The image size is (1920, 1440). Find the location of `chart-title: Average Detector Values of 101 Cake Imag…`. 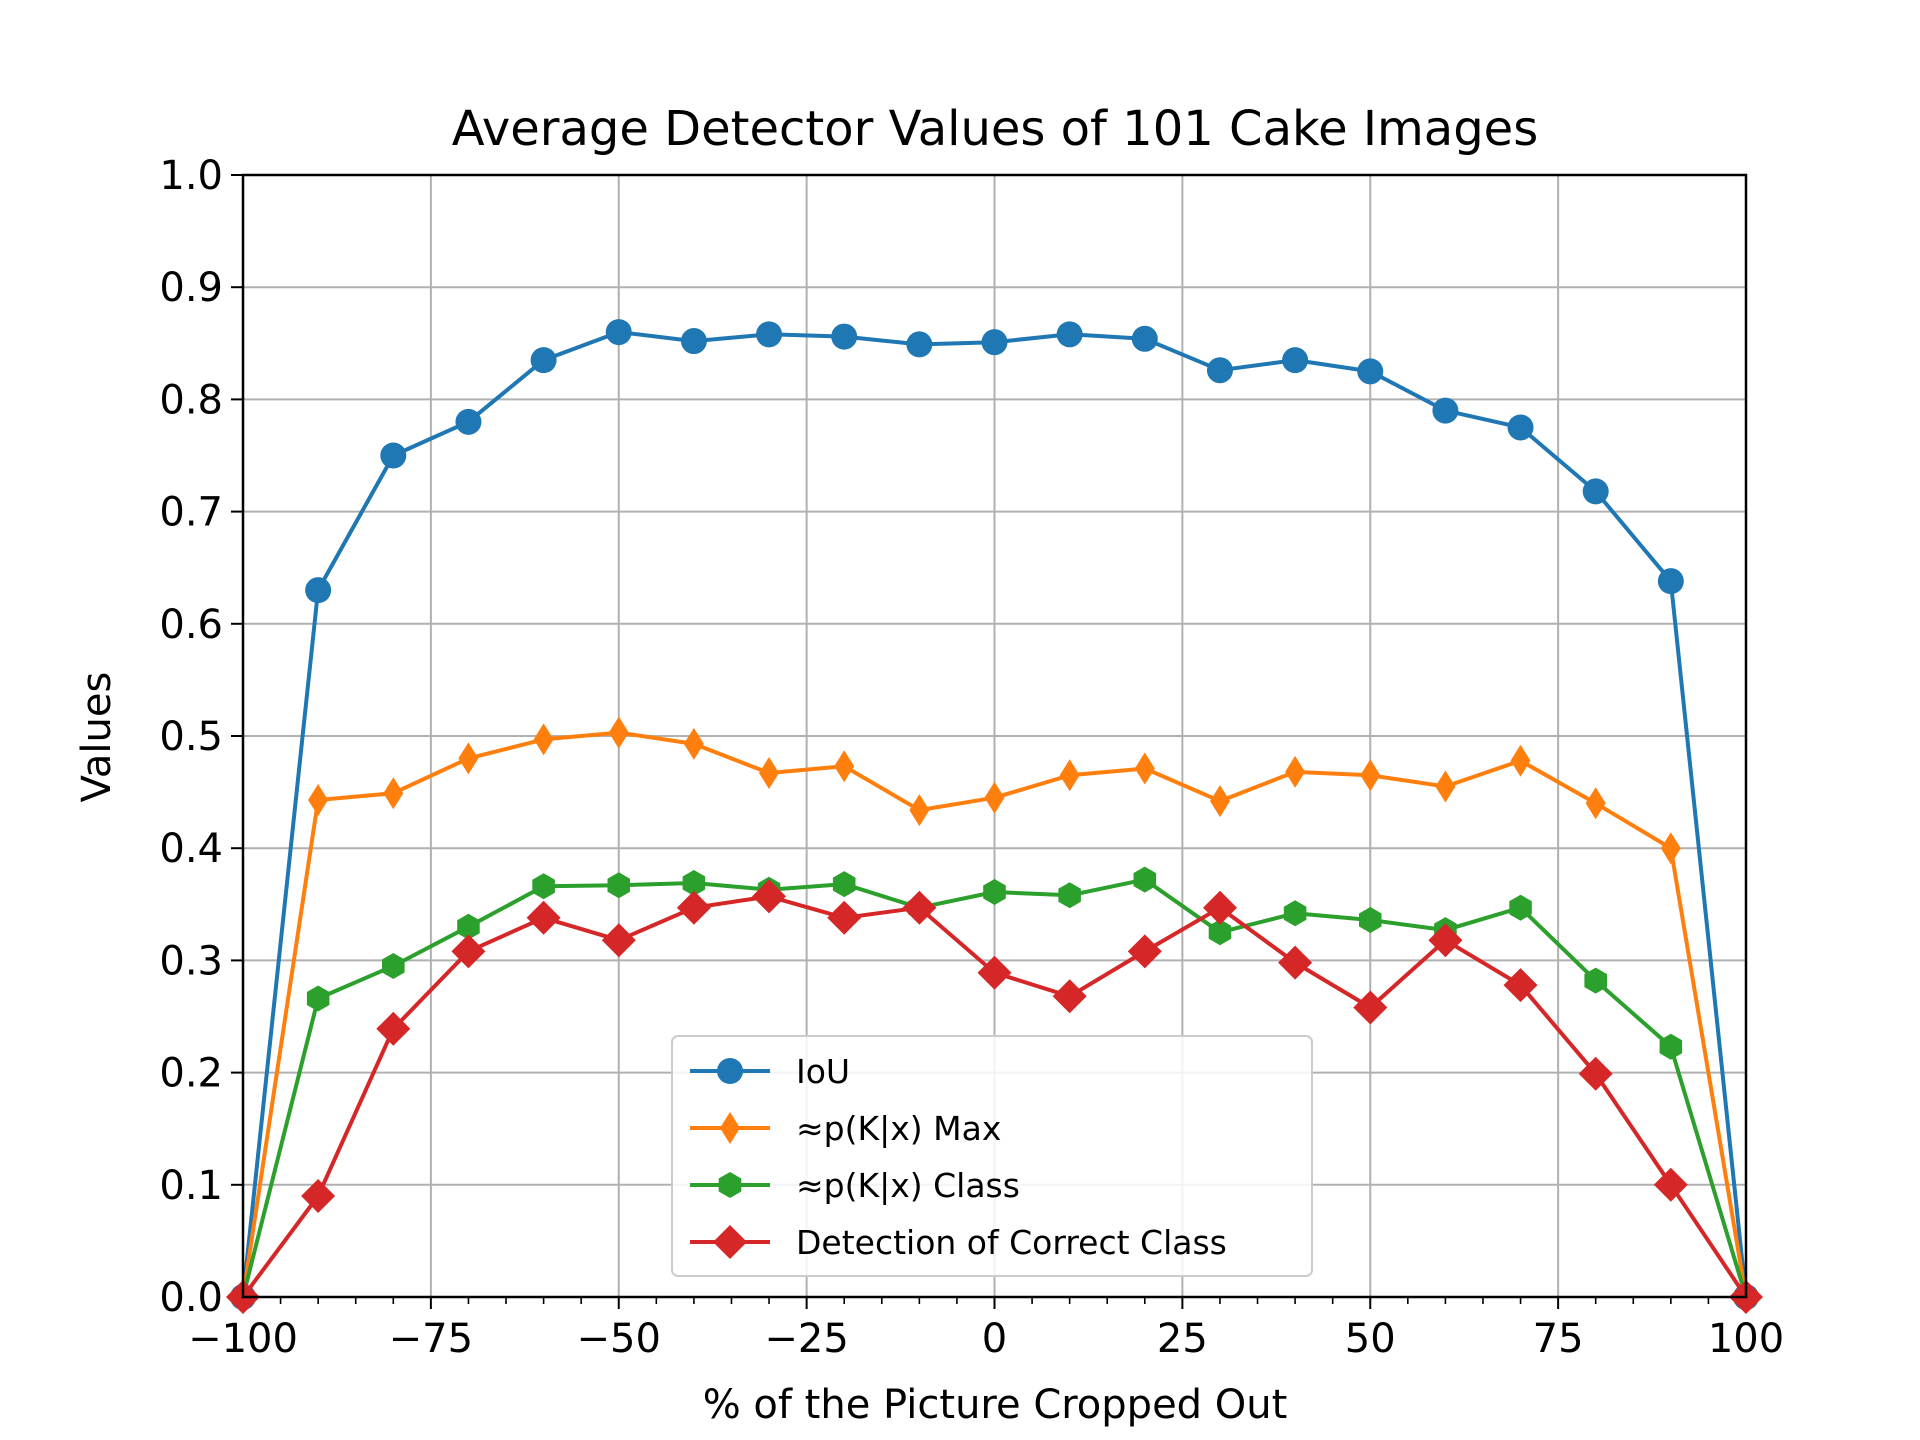

chart-title: Average Detector Values of 101 Cake Imag… is located at coordinates (995, 129).